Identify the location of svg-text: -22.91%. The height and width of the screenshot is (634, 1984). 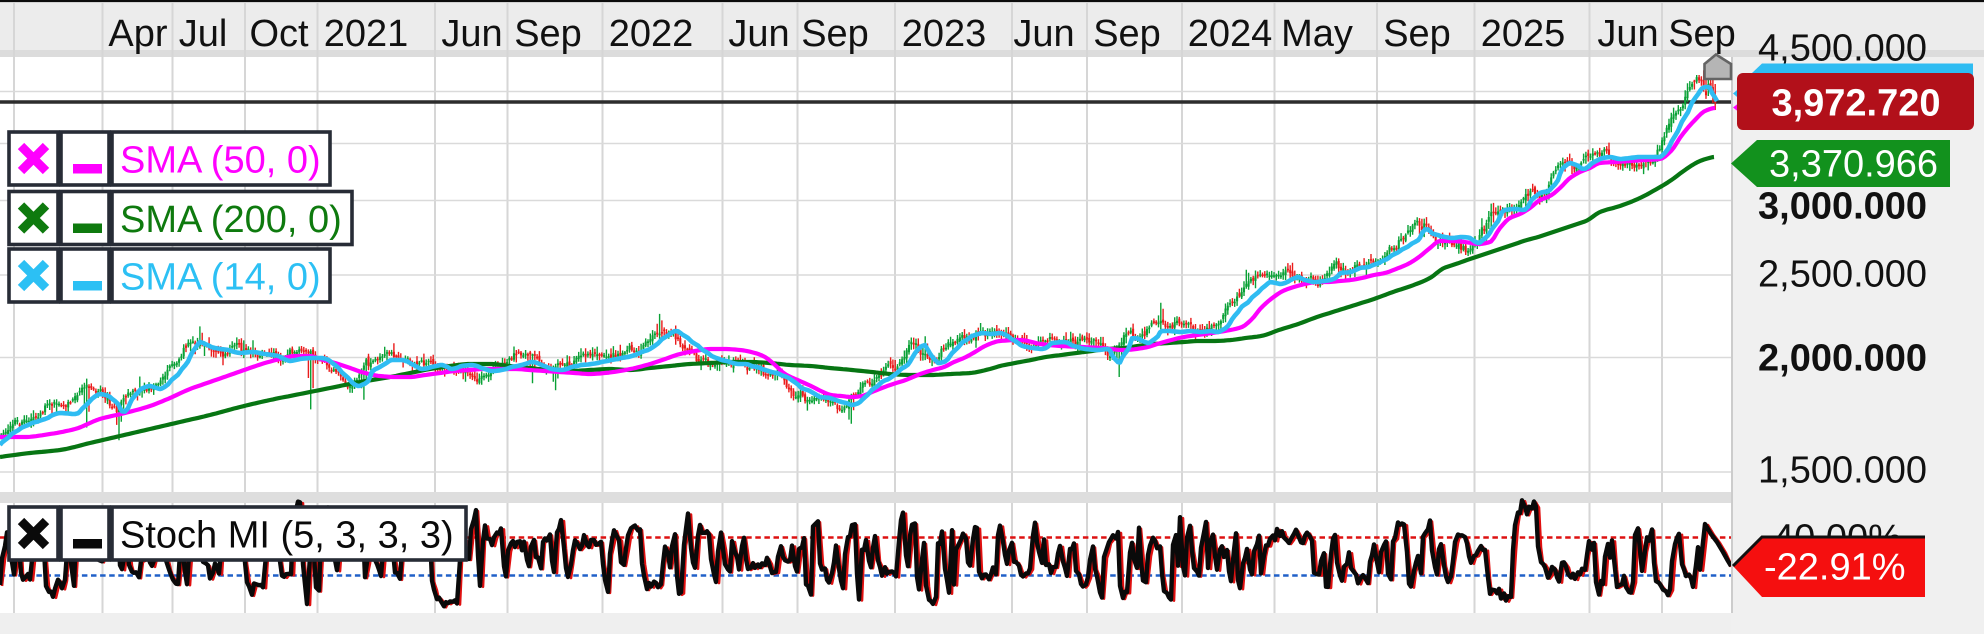
(1835, 568).